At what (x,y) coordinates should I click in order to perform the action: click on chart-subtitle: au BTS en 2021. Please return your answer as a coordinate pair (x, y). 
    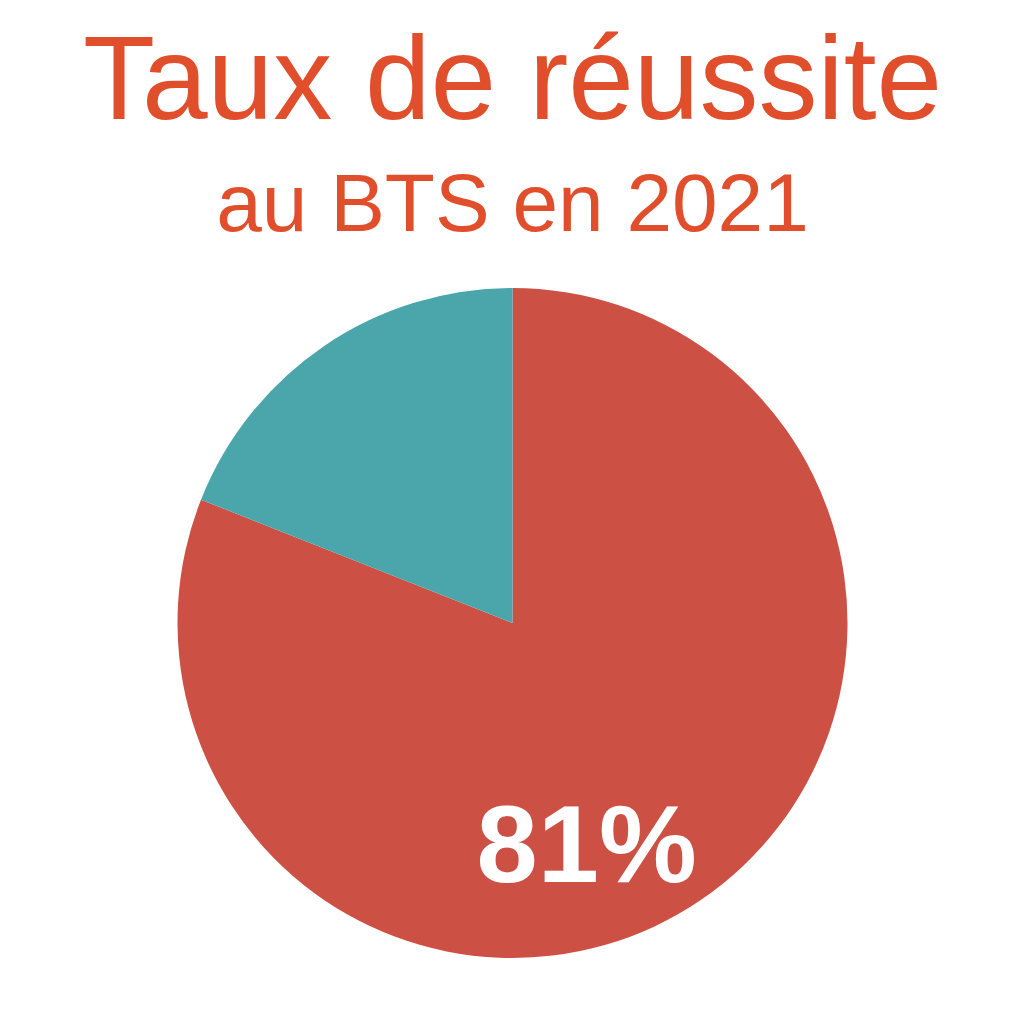
    Looking at the image, I should click on (512, 203).